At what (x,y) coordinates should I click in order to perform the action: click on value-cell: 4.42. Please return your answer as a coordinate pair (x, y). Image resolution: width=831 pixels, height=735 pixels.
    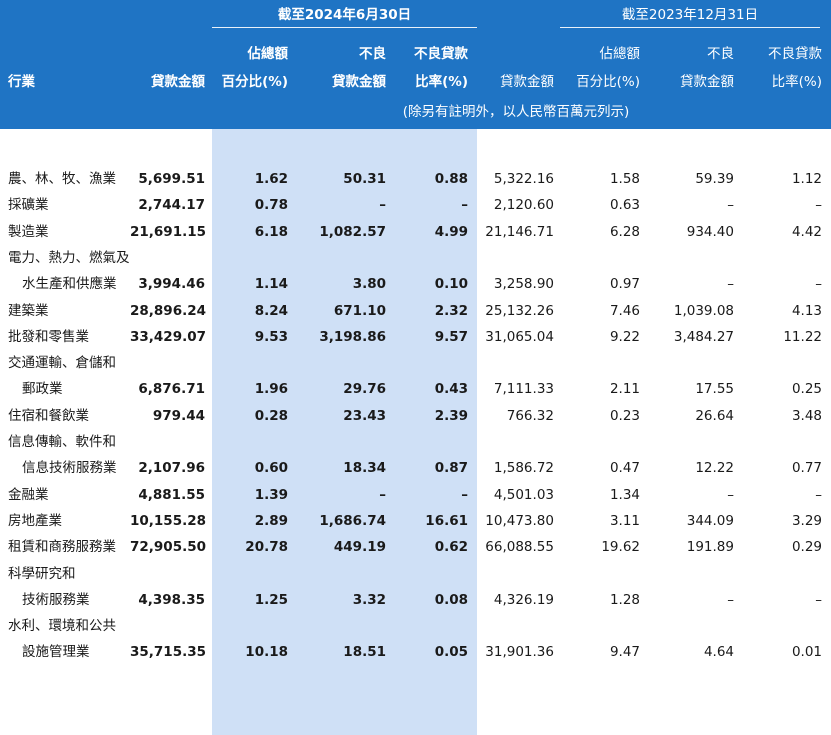
    Looking at the image, I should click on (806, 231).